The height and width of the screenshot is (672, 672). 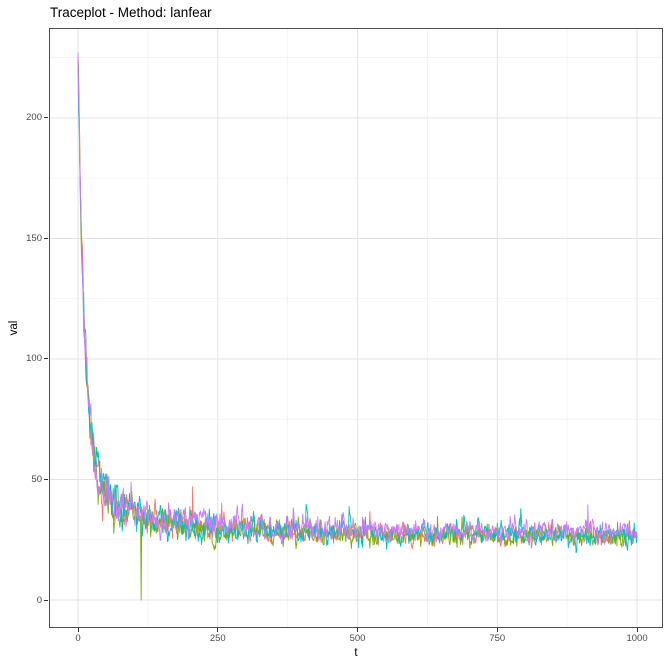 I want to click on y-tick-label: 150, so click(x=34, y=238).